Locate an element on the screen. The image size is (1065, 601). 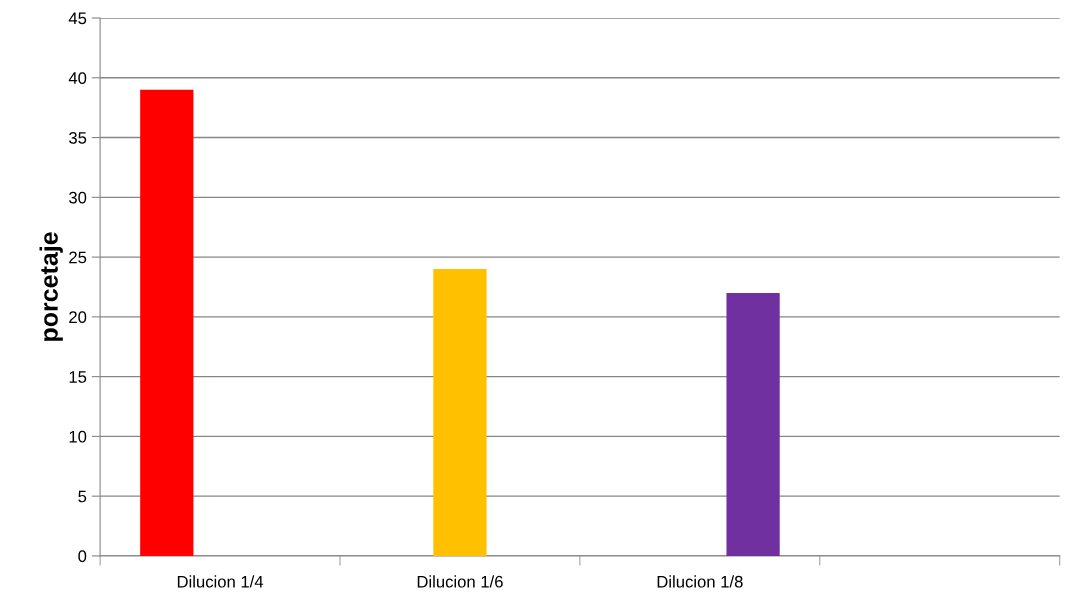
x-tick-label: Dilucion 1/4 is located at coordinates (220, 581).